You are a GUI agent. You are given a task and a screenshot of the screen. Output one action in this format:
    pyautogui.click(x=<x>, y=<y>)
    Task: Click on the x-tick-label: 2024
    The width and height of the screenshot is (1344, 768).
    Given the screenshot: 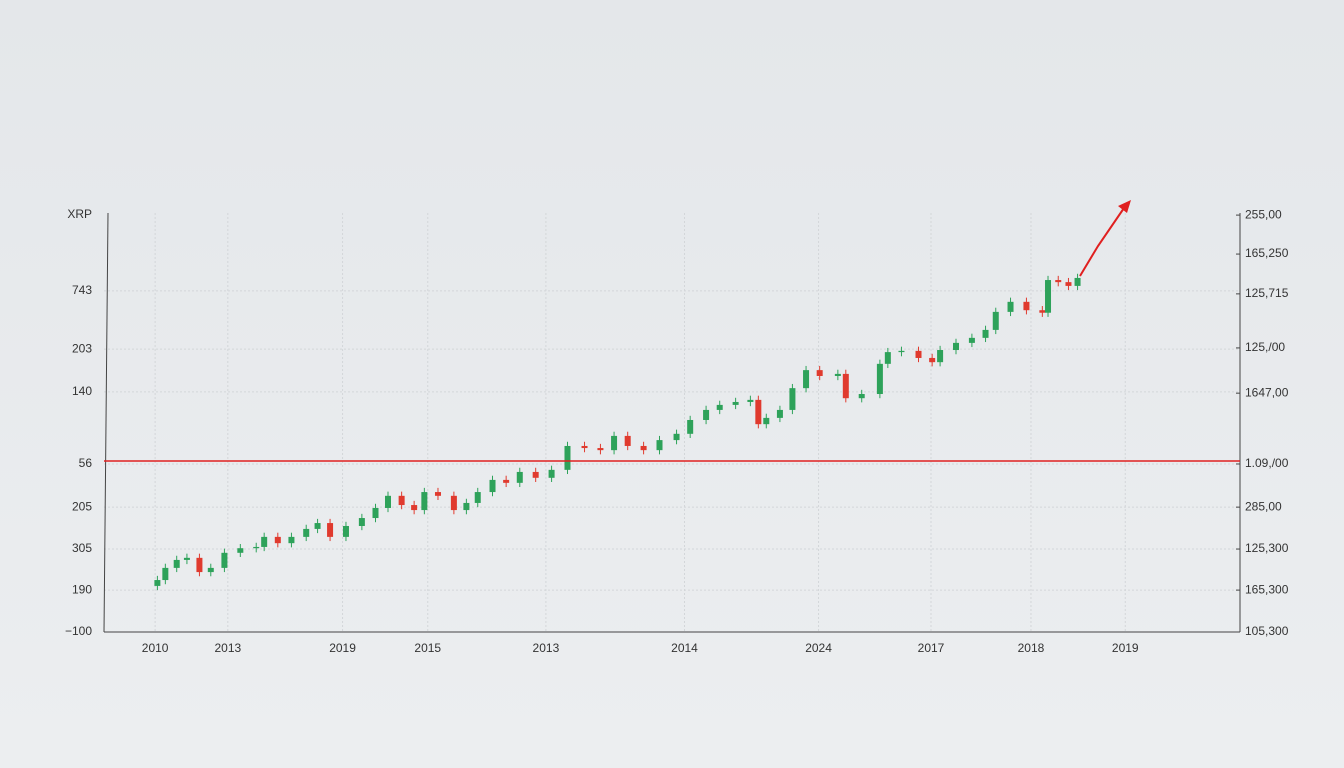 What is the action you would take?
    pyautogui.click(x=818, y=648)
    